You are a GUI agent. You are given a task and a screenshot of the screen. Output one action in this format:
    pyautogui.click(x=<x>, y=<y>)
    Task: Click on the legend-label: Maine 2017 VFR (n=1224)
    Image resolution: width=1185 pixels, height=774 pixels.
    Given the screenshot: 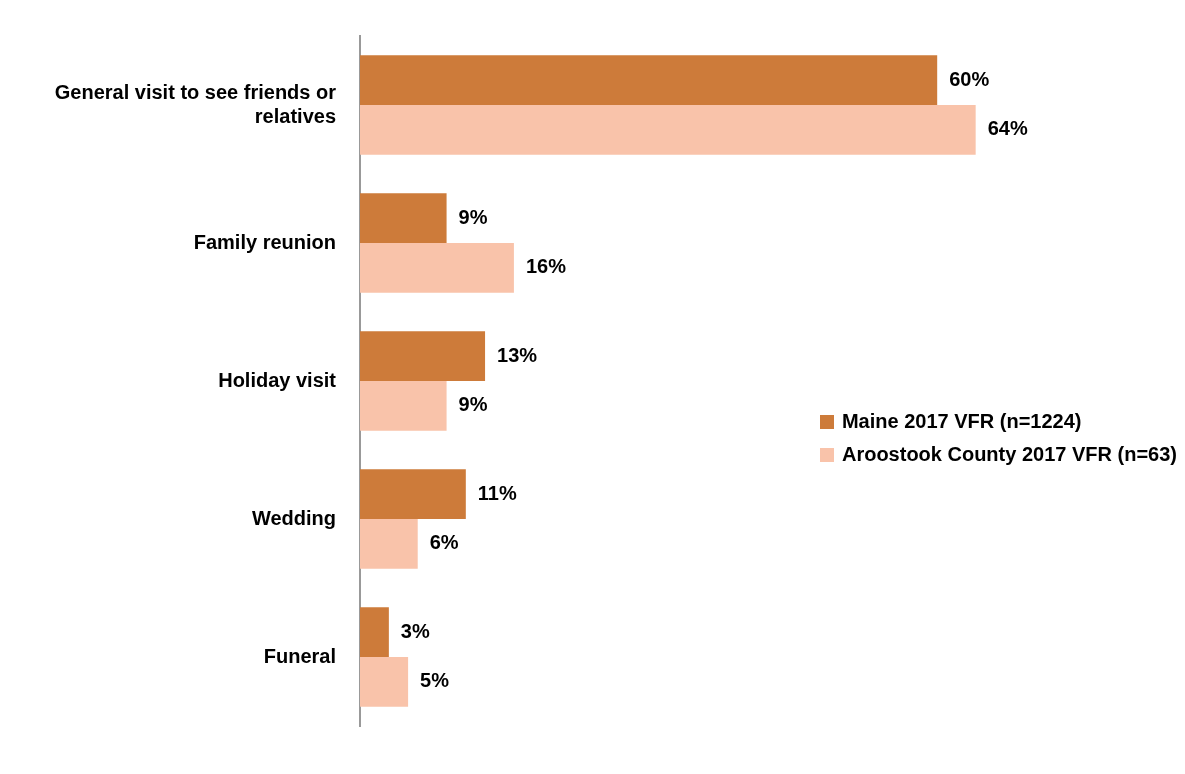 What is the action you would take?
    pyautogui.click(x=961, y=421)
    